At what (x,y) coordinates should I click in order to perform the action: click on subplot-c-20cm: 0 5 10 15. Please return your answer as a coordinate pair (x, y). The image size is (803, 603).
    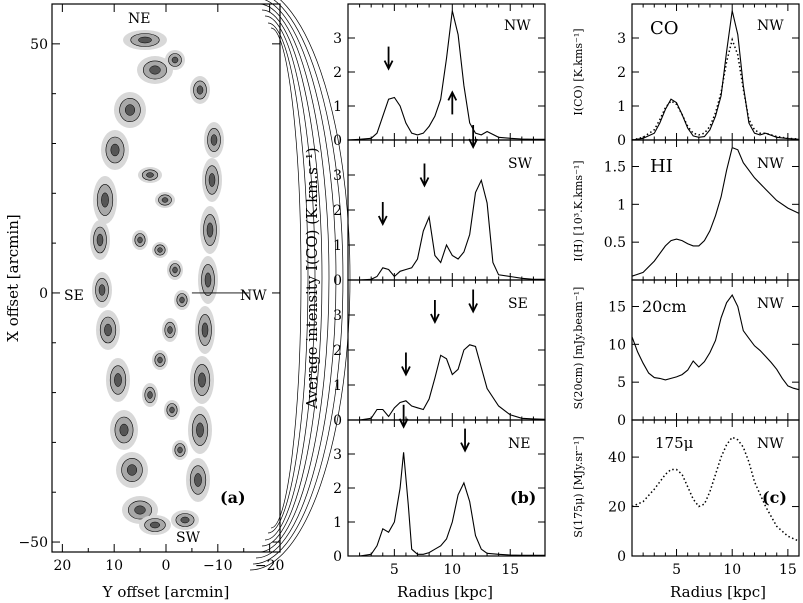
    Looking at the image, I should click on (704, 354).